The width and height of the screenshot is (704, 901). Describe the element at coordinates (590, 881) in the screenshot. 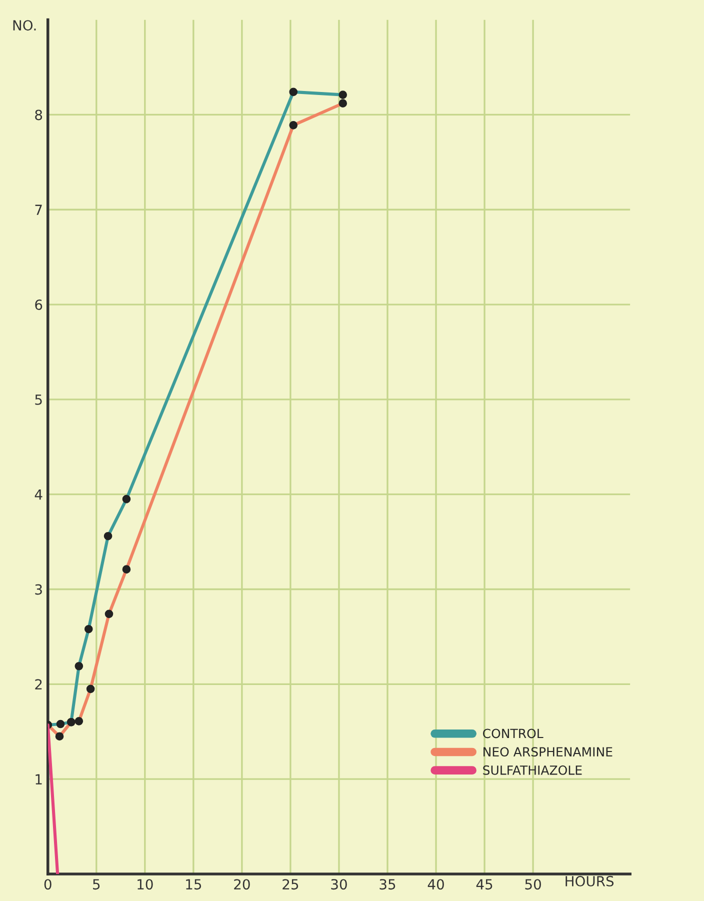

I see `x-axis-title: HOURS` at that location.